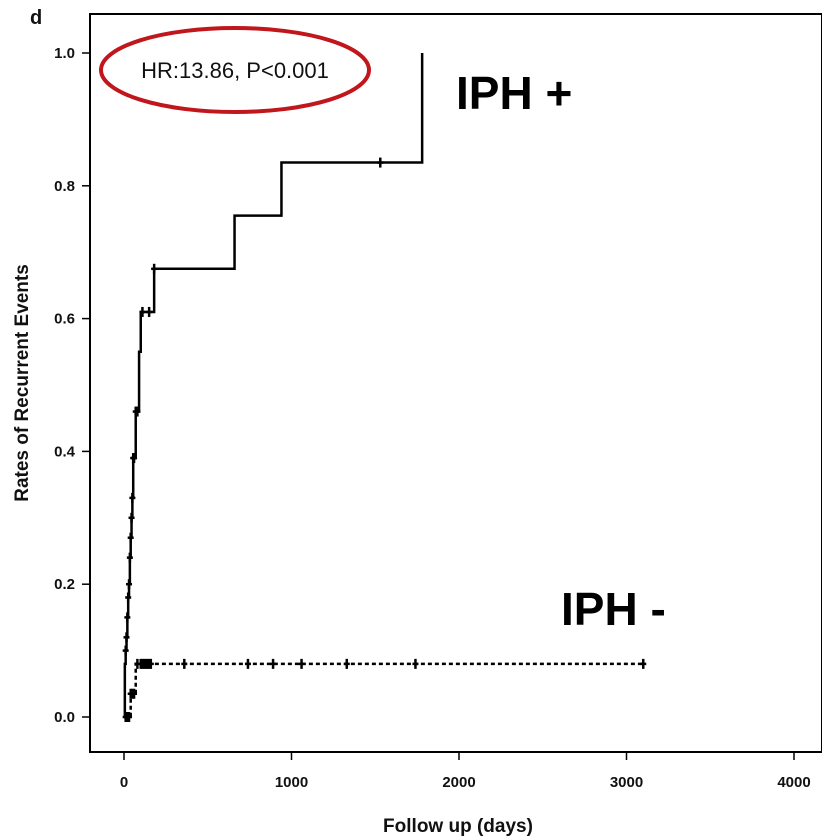 Image resolution: width=822 pixels, height=840 pixels. Describe the element at coordinates (458, 782) in the screenshot. I see `x-tick-label: 2000` at that location.